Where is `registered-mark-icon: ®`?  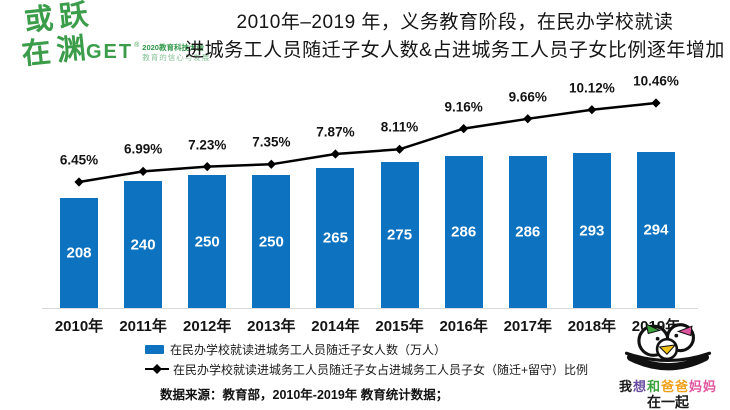
registered-mark-icon: ® is located at coordinates (137, 45).